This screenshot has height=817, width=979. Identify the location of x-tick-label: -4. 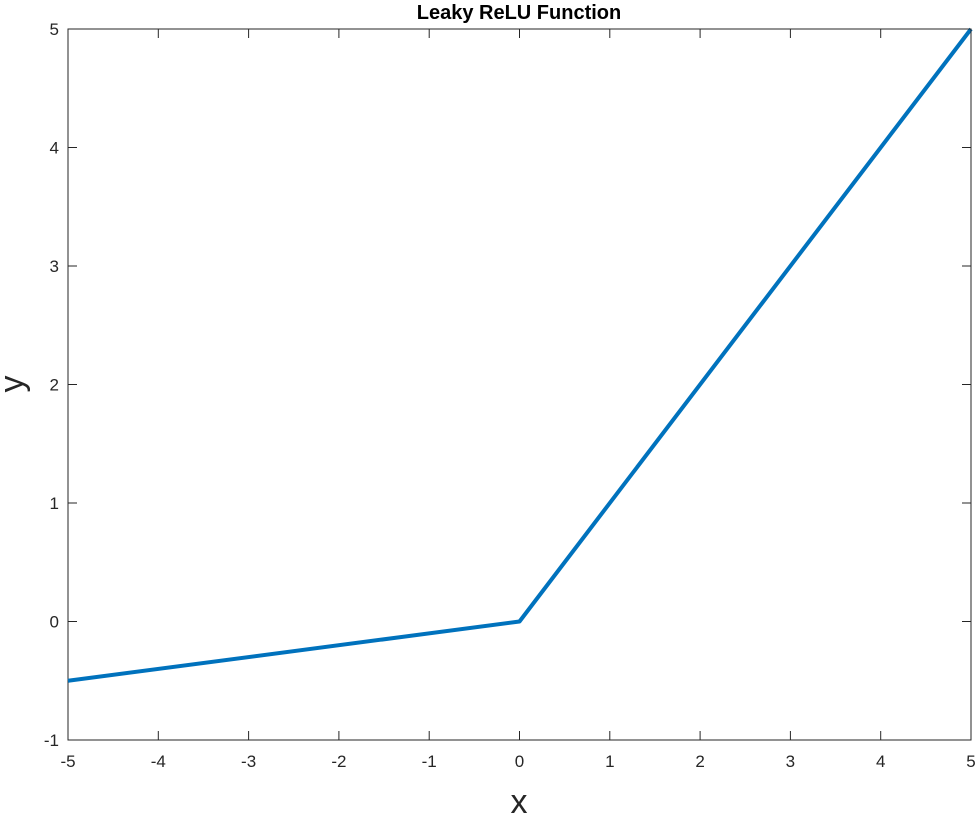
(158, 761).